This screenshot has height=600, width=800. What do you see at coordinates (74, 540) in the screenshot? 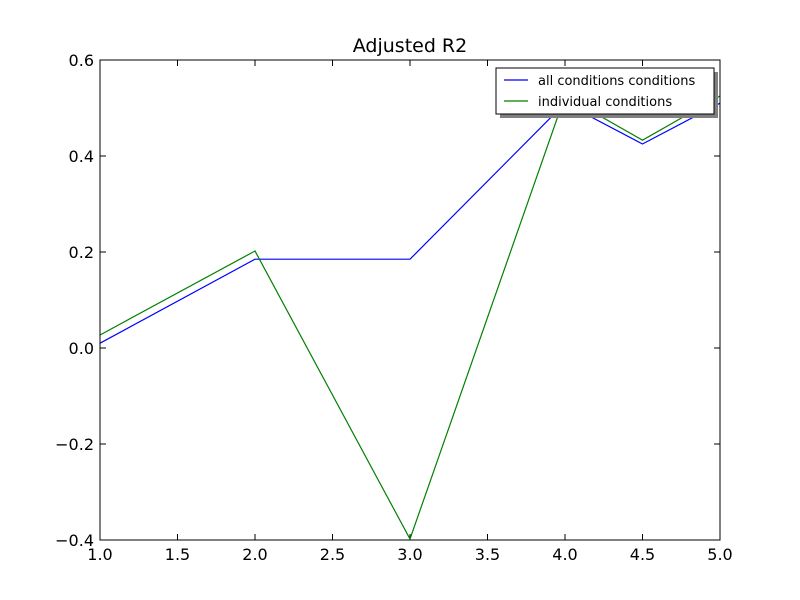
I see `y-tick-label: −0.4` at bounding box center [74, 540].